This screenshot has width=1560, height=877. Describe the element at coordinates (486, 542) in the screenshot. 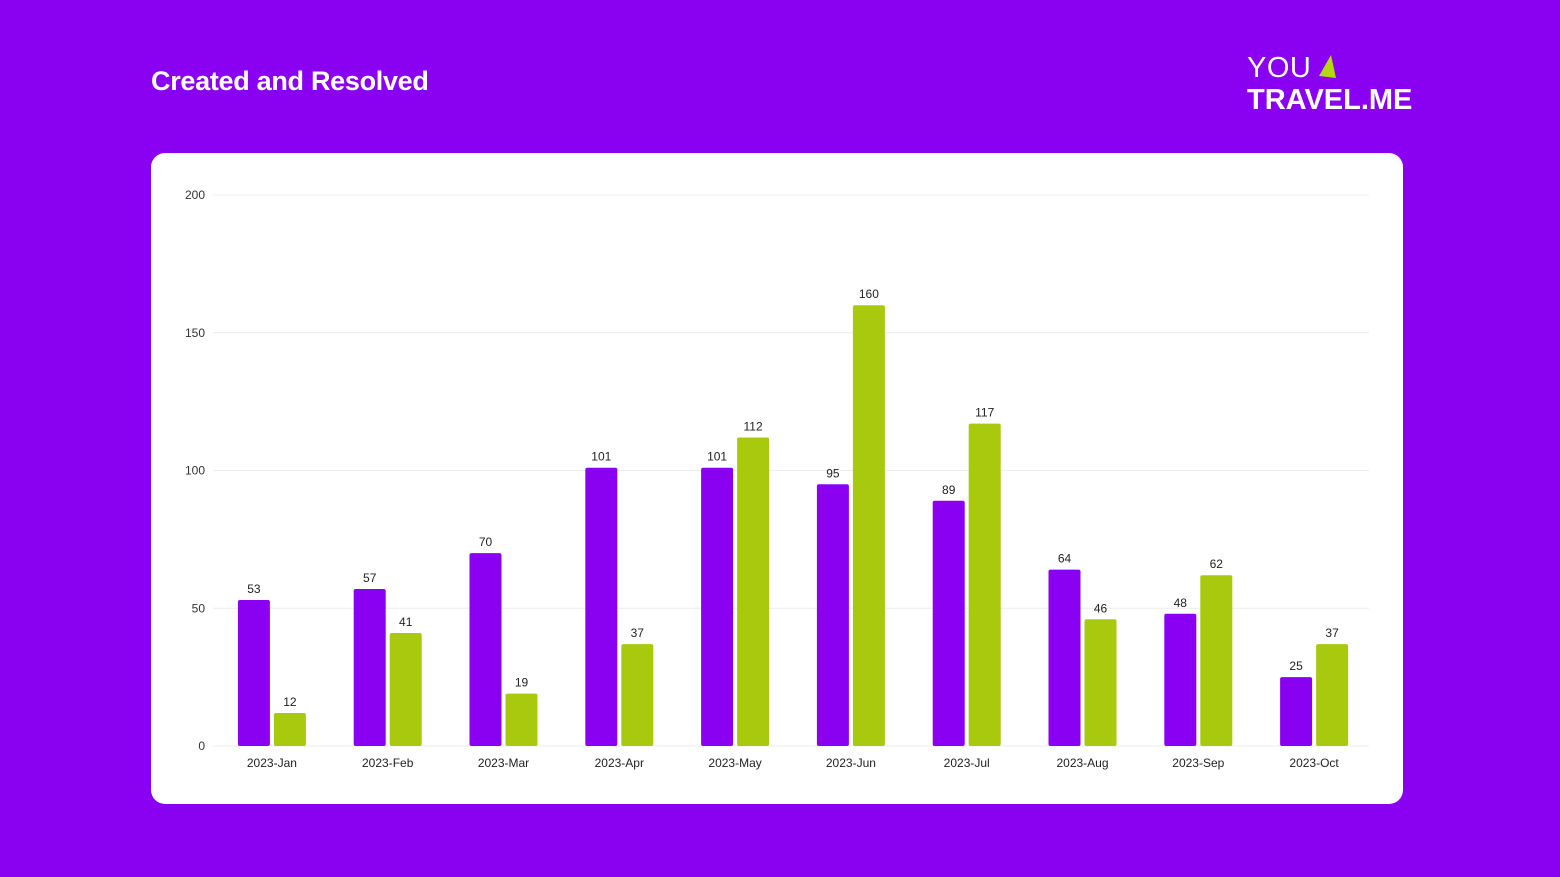

I see `data-label: 70` at that location.